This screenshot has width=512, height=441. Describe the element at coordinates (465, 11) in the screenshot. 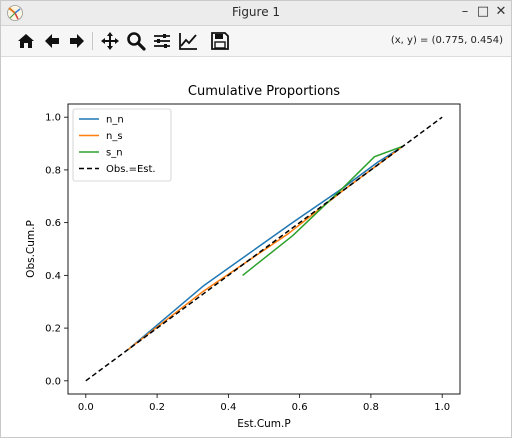

I see `minimize-button: –` at that location.